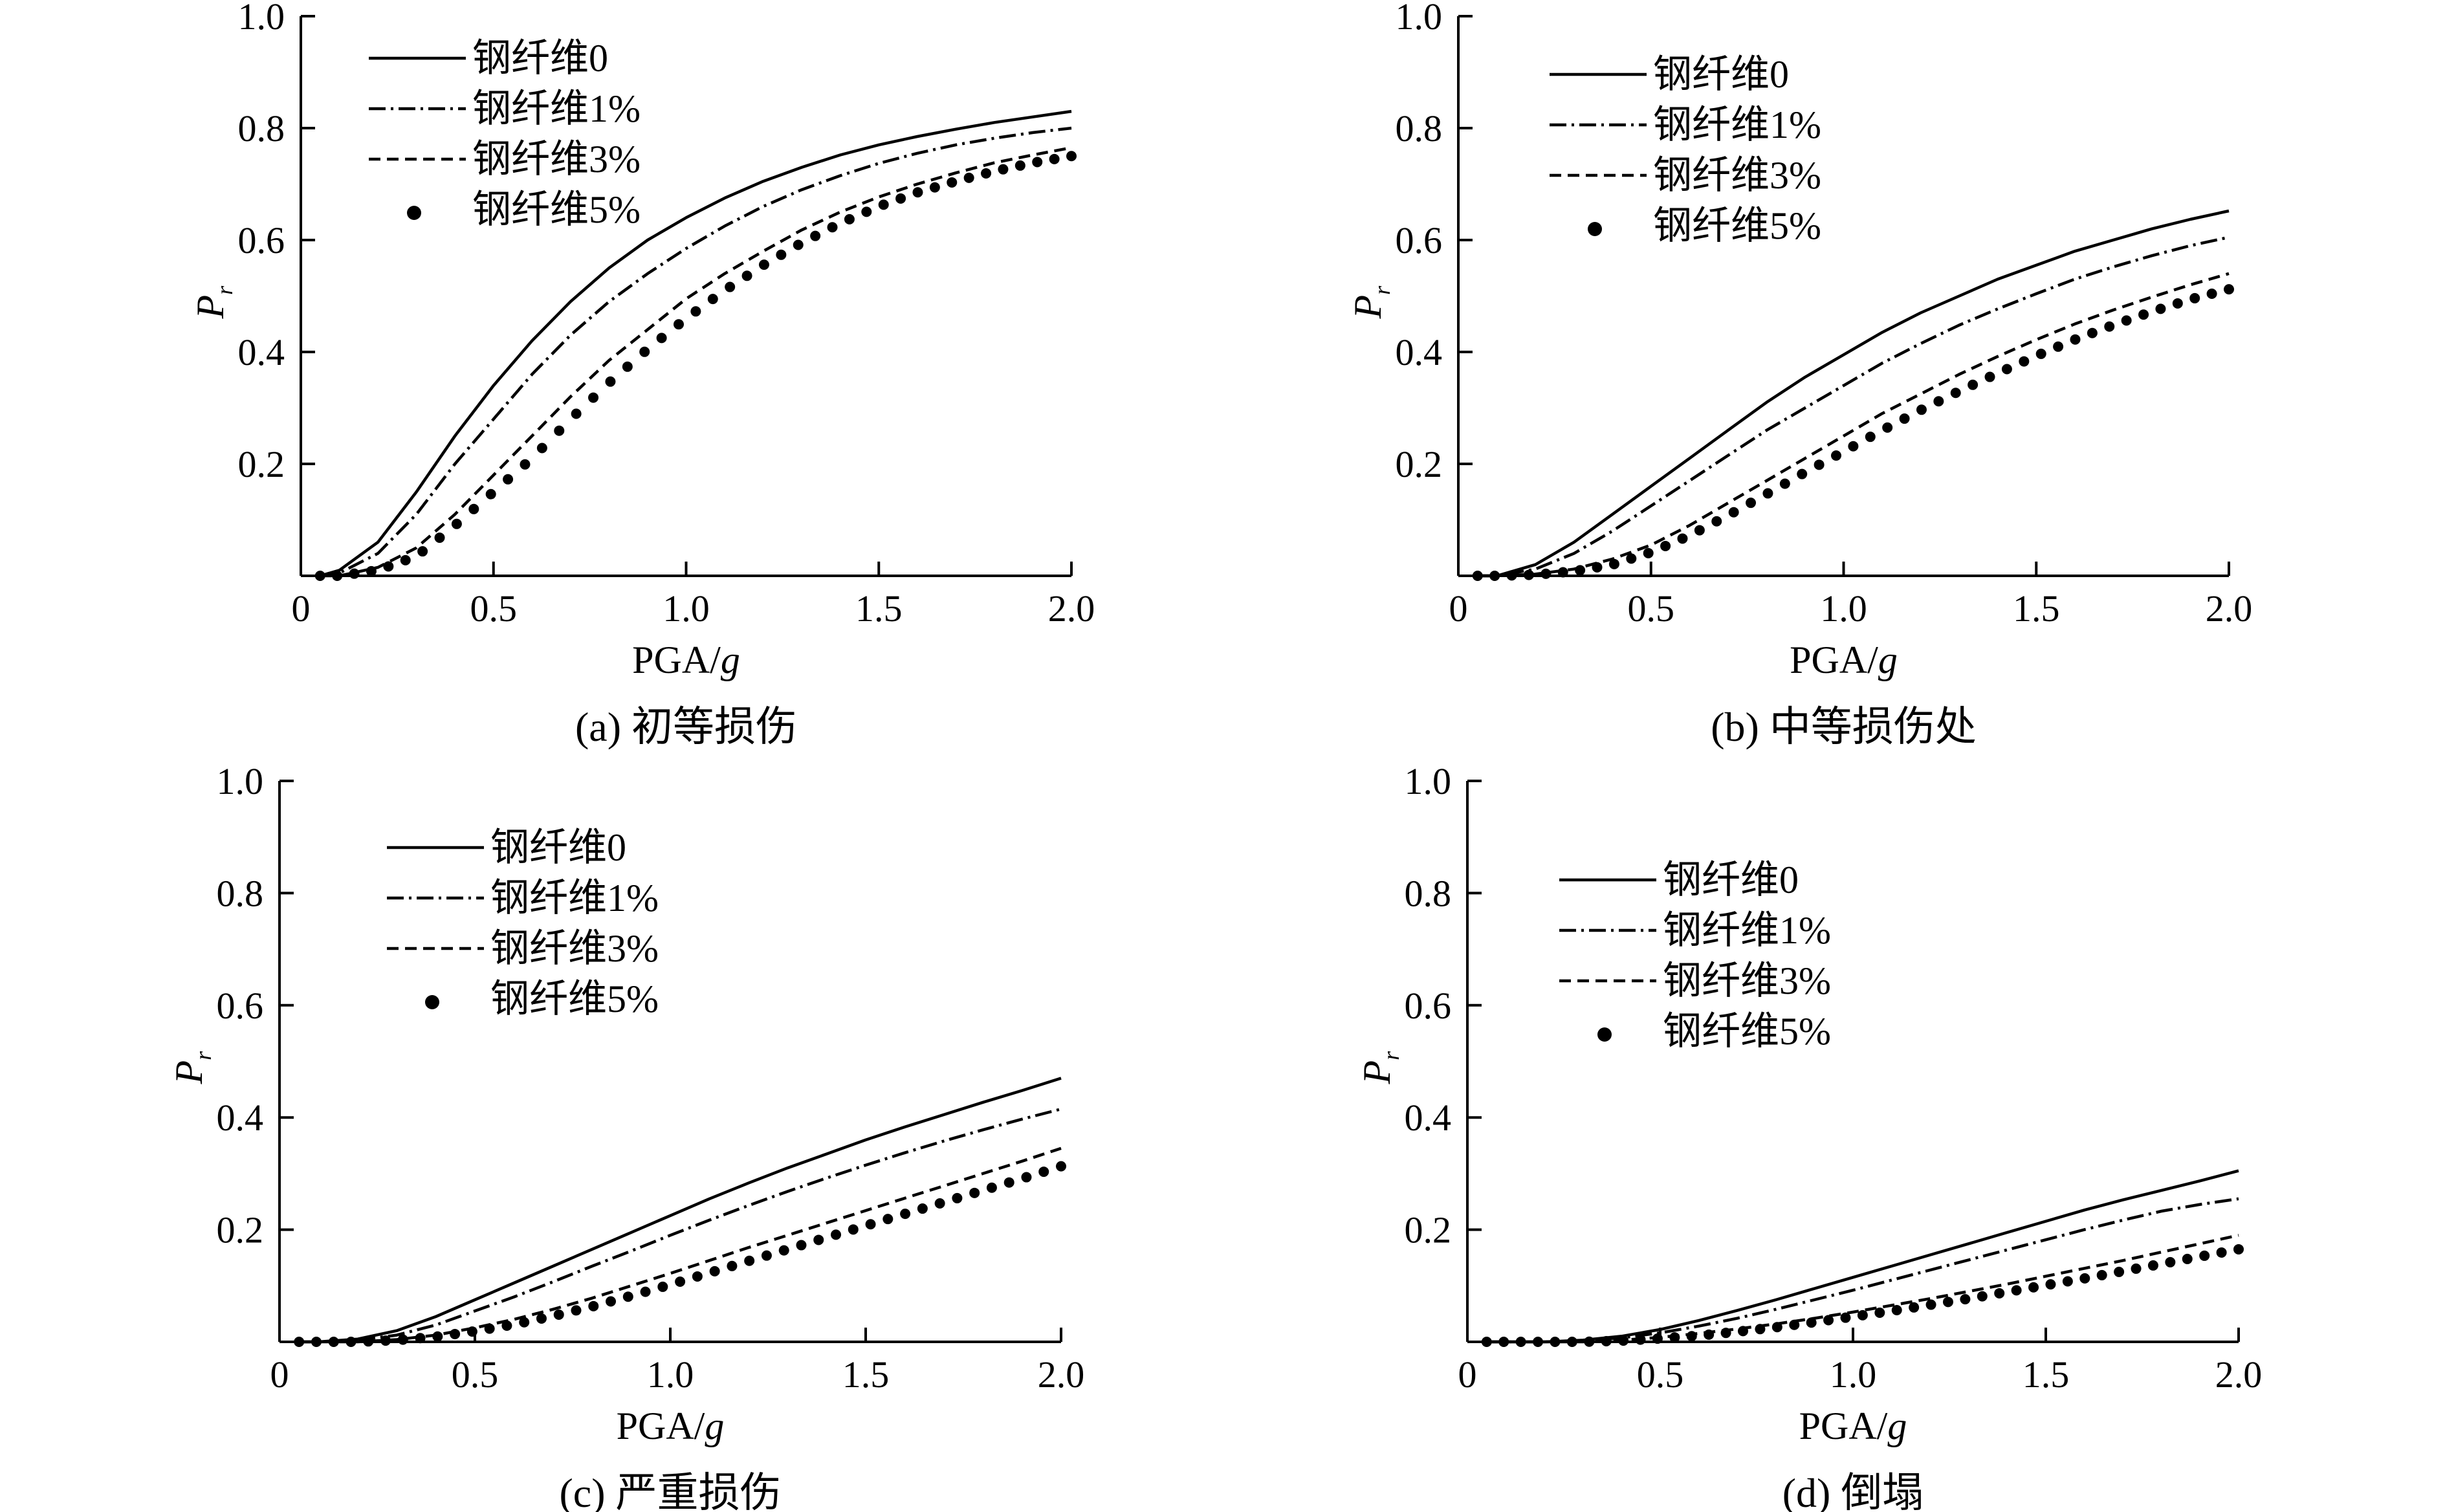 The width and height of the screenshot is (2445, 1512). Describe the element at coordinates (1721, 74) in the screenshot. I see `legend-label: 钢纤维0` at that location.